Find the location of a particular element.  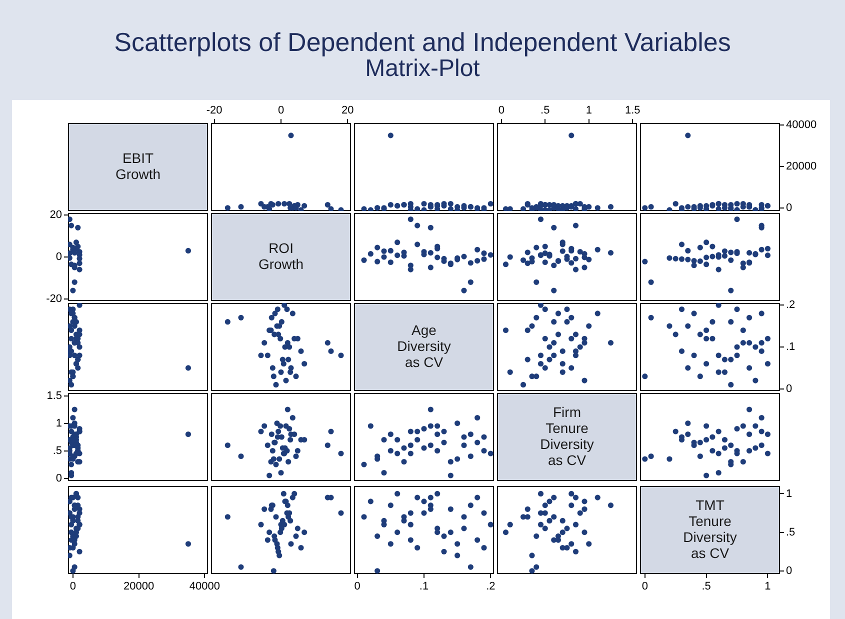

text: Age Diversity as CV is located at coordinates (424, 346).